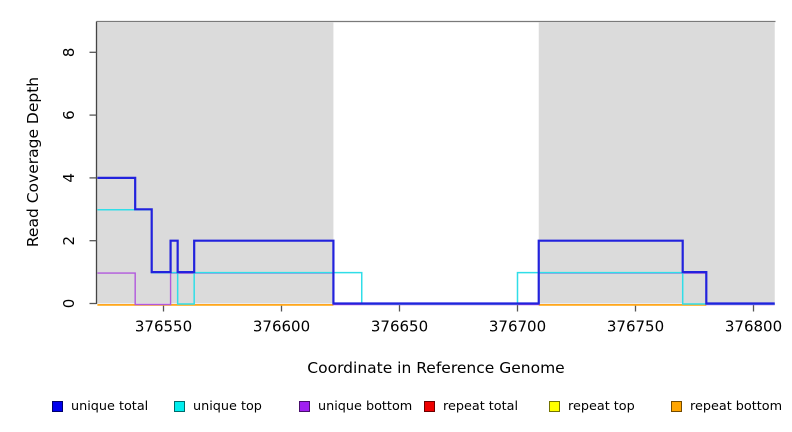 This screenshot has width=792, height=432. Describe the element at coordinates (69, 115) in the screenshot. I see `y-tick-label: 6` at that location.